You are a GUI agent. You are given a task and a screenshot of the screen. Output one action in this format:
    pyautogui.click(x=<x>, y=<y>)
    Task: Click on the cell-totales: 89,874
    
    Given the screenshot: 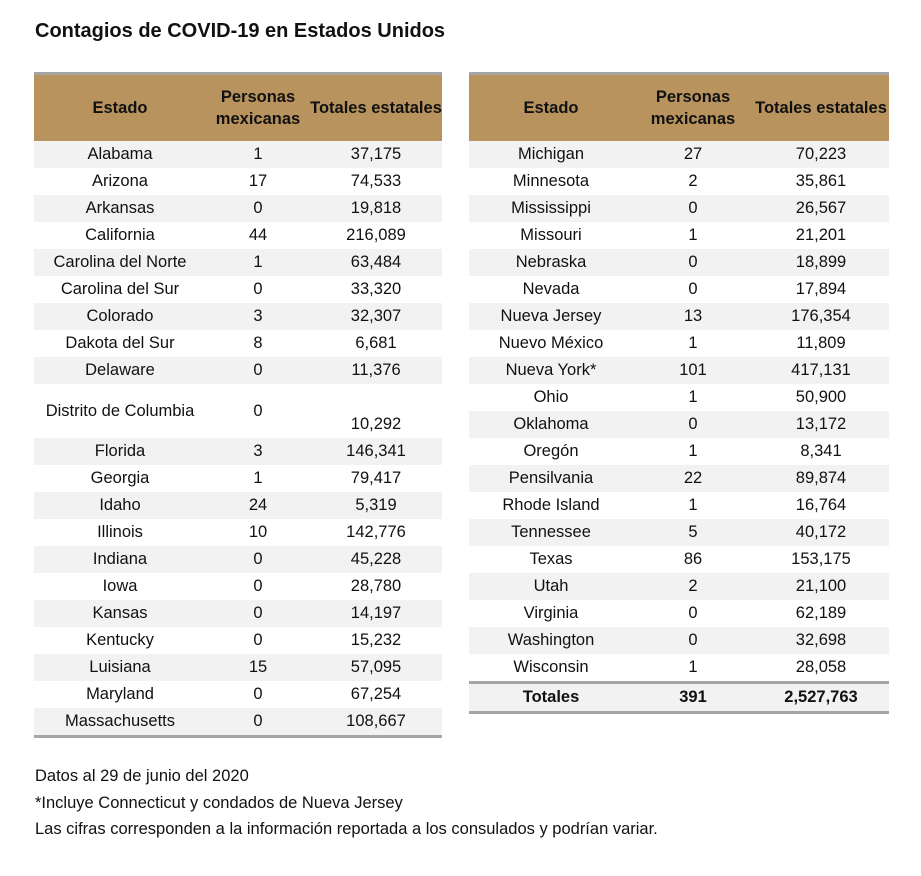 What is the action you would take?
    pyautogui.click(x=821, y=478)
    